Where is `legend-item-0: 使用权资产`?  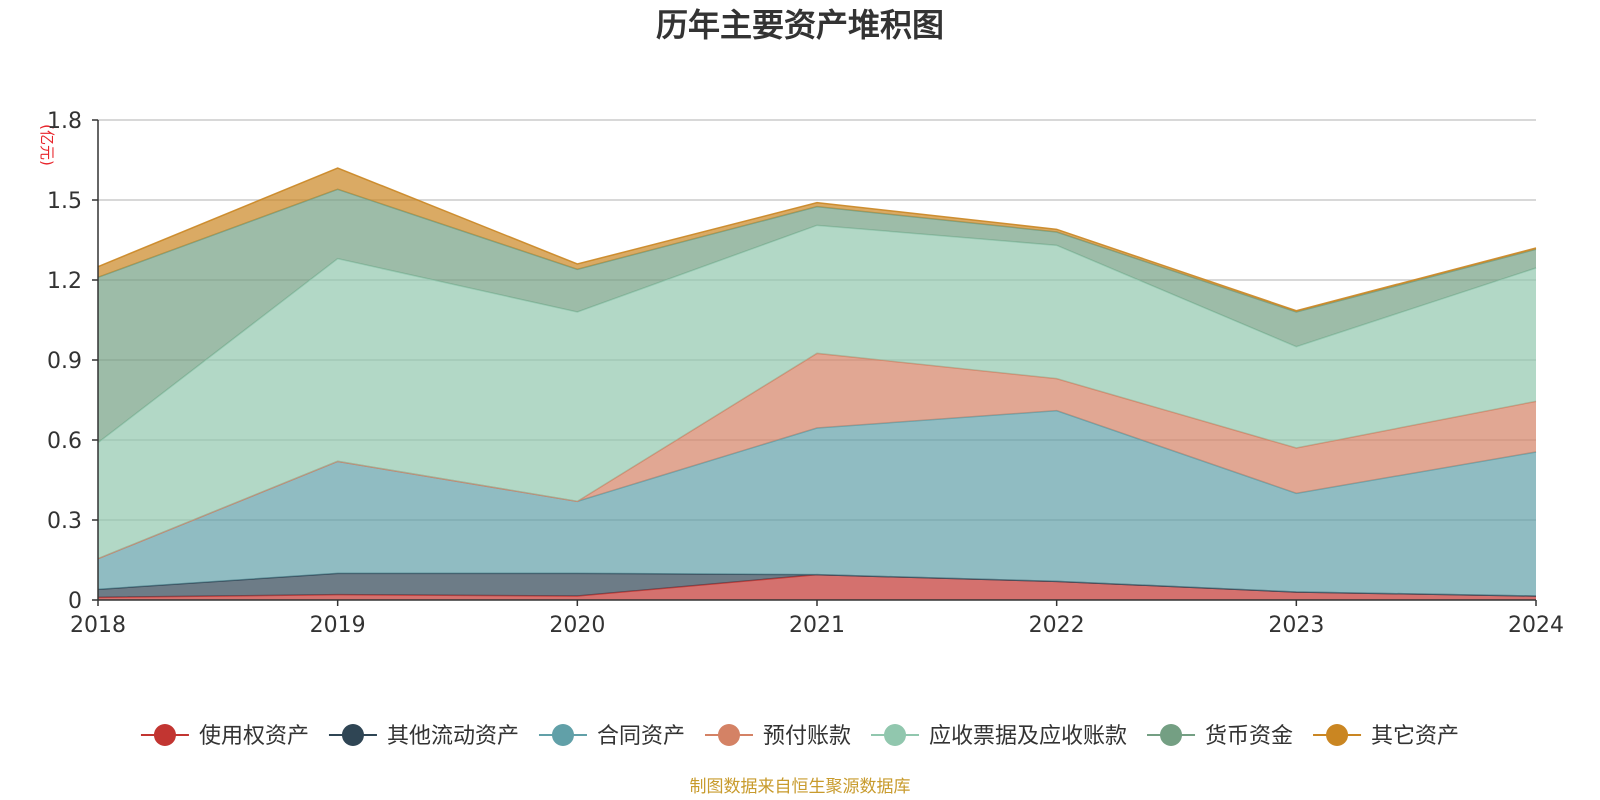
legend-item-0: 使用权资产 is located at coordinates (224, 736).